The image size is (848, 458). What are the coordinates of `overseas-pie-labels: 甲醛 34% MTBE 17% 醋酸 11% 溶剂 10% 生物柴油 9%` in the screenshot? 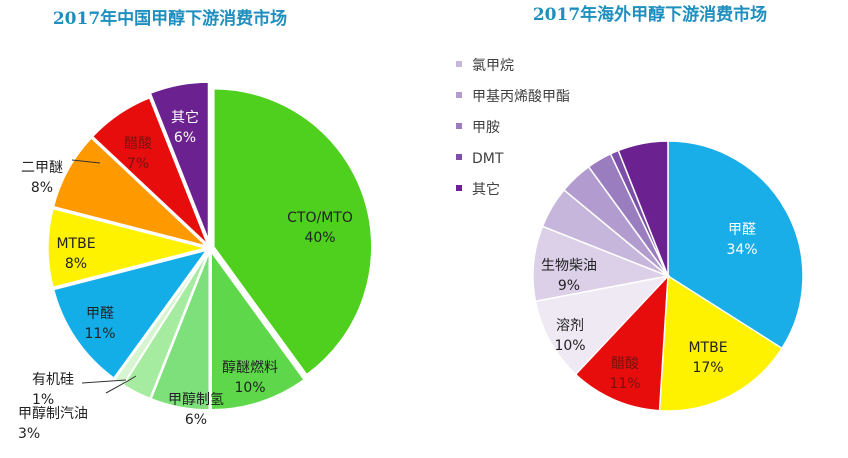 It's located at (649, 307).